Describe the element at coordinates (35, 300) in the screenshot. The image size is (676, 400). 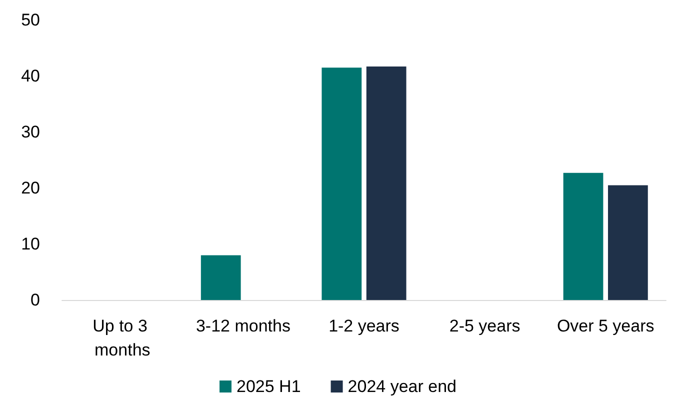
I see `y-tick-label: 0` at that location.